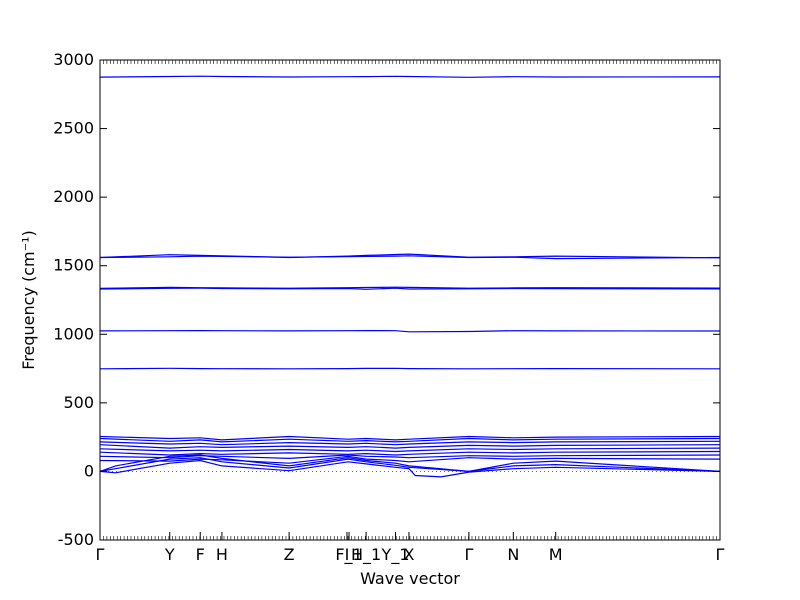 Image resolution: width=800 pixels, height=600 pixels. I want to click on x-tick-label: H, so click(222, 554).